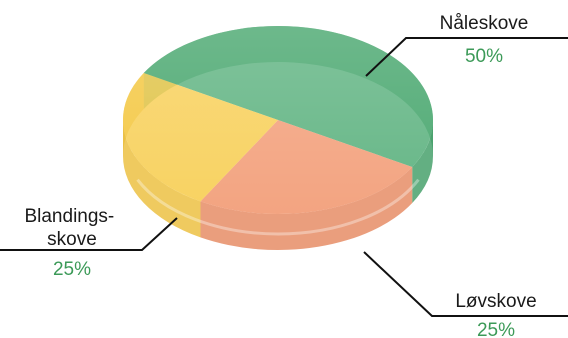 This screenshot has width=568, height=338. What do you see at coordinates (278, 207) in the screenshot?
I see `pie-rim-highlight` at bounding box center [278, 207].